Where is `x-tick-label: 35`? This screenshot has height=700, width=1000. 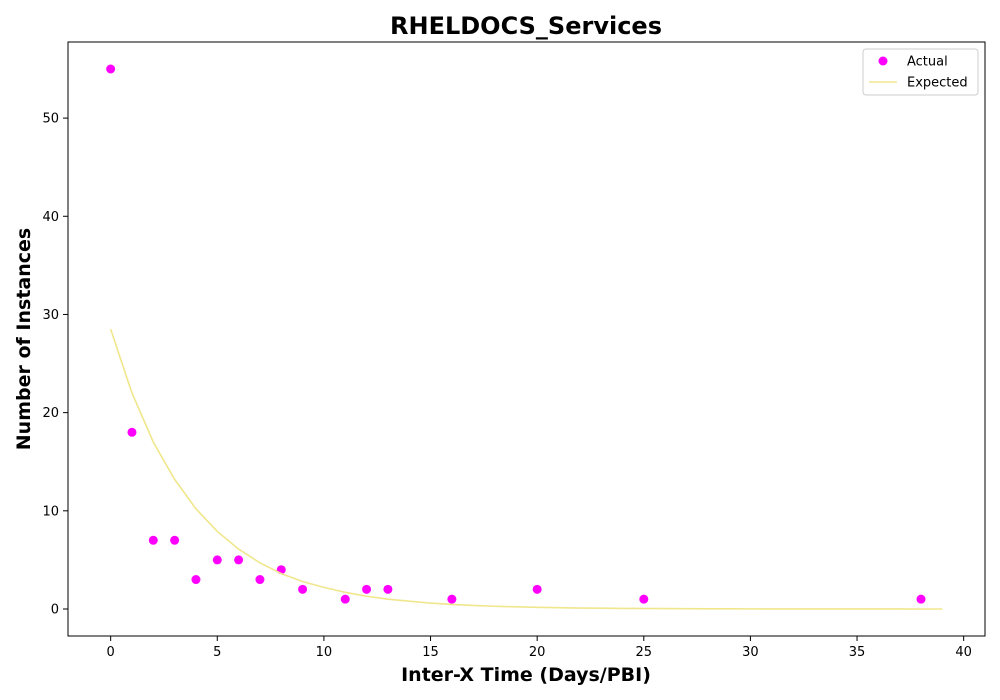
x-tick-label: 35 is located at coordinates (857, 652).